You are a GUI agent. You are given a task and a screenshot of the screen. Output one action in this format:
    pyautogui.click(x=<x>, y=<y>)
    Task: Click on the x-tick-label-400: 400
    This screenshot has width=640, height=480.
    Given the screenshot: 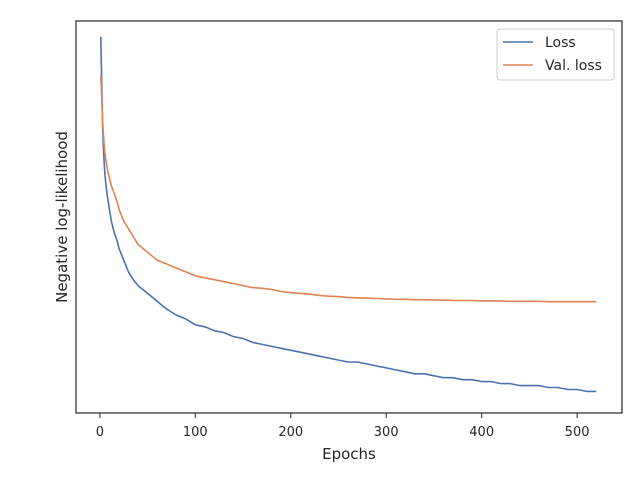 What is the action you would take?
    pyautogui.click(x=481, y=432)
    